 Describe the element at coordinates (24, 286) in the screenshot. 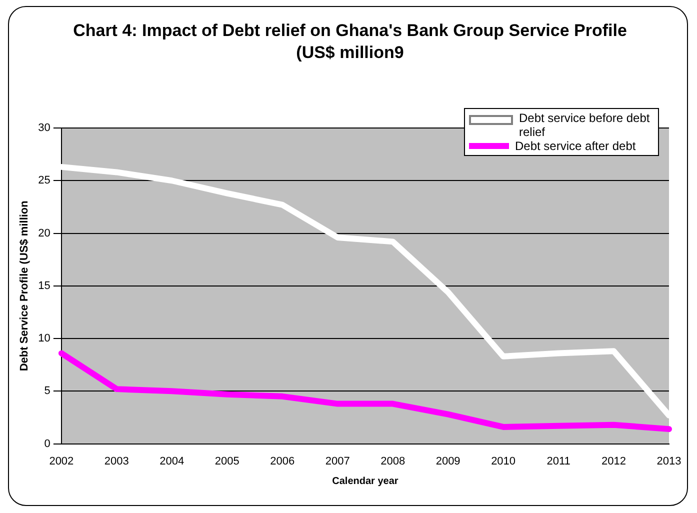

I see `y-axis-title: Debt Service Profile (US$ million` at that location.